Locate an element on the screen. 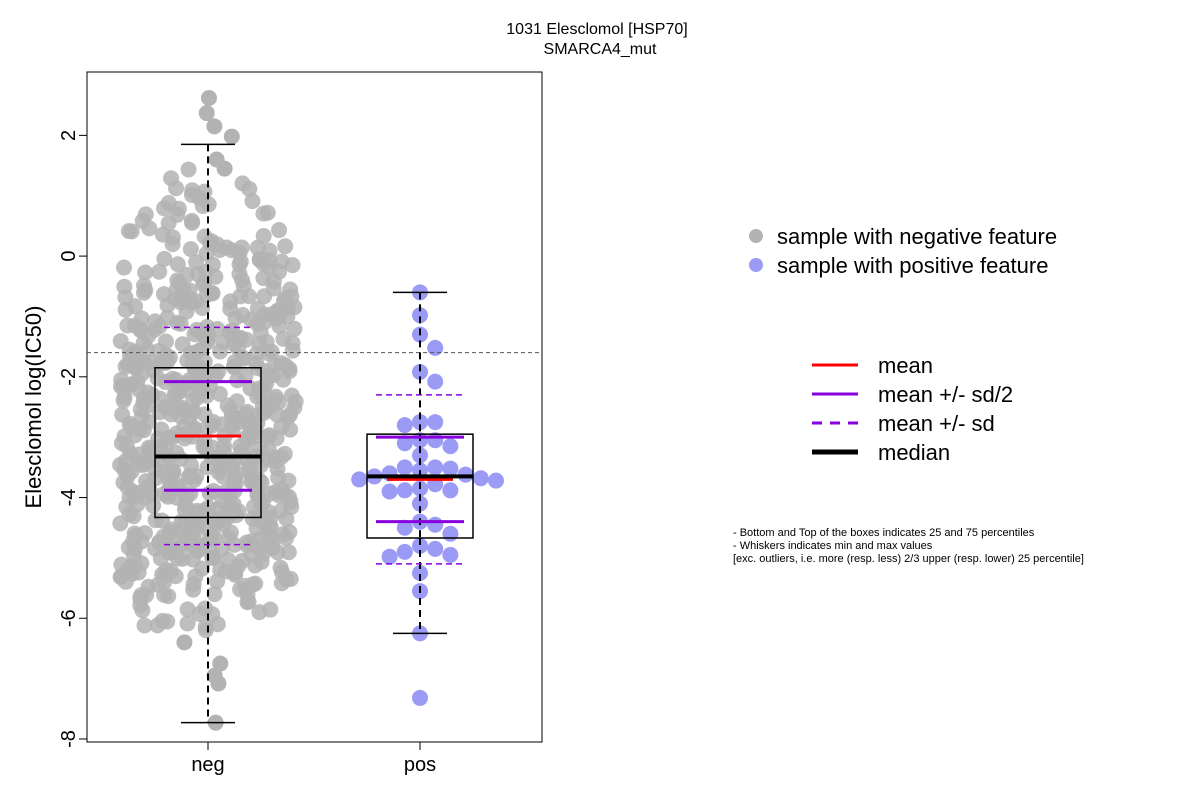 This screenshot has height=800, width=1200. legend-point-label: sample with negative feature is located at coordinates (917, 236).